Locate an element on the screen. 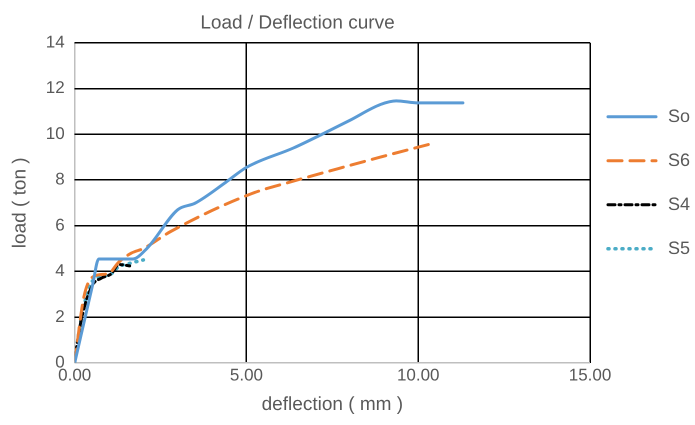  y-tick-label: 2 is located at coordinates (60, 316).